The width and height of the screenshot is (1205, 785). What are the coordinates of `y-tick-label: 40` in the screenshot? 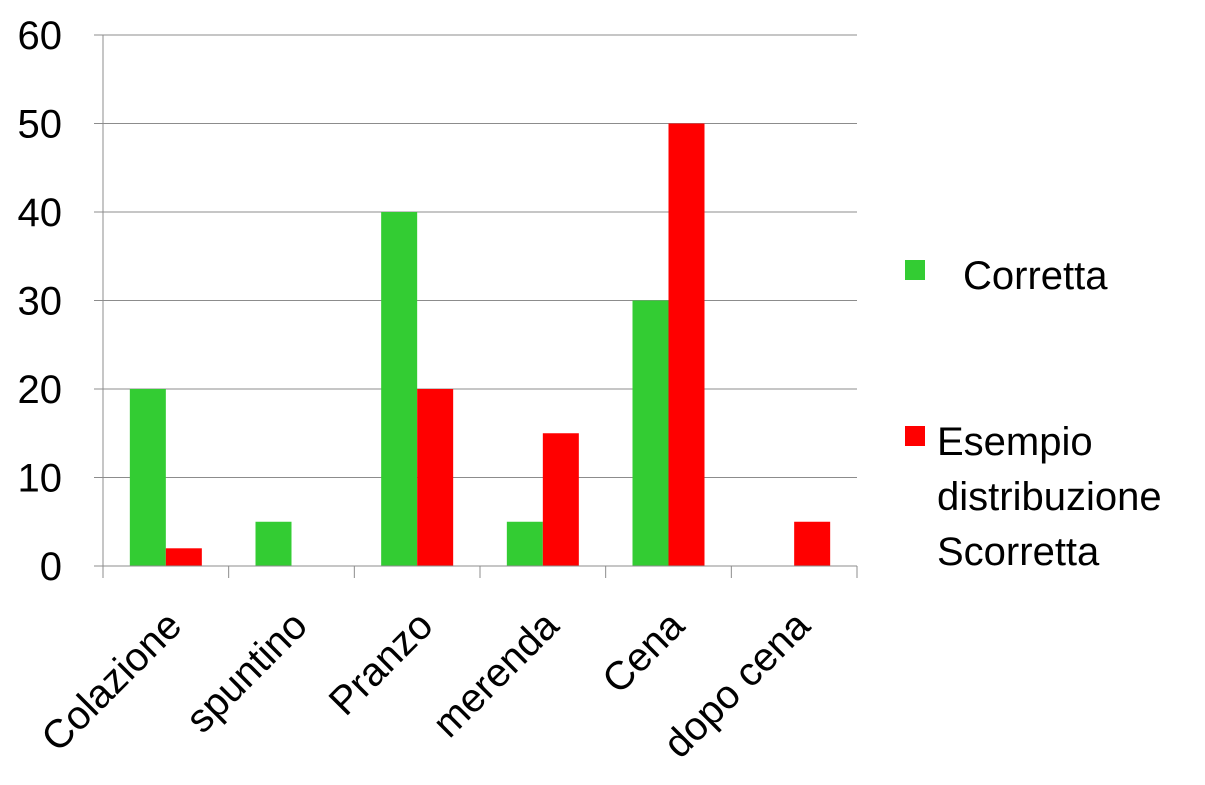 It's located at (40, 213).